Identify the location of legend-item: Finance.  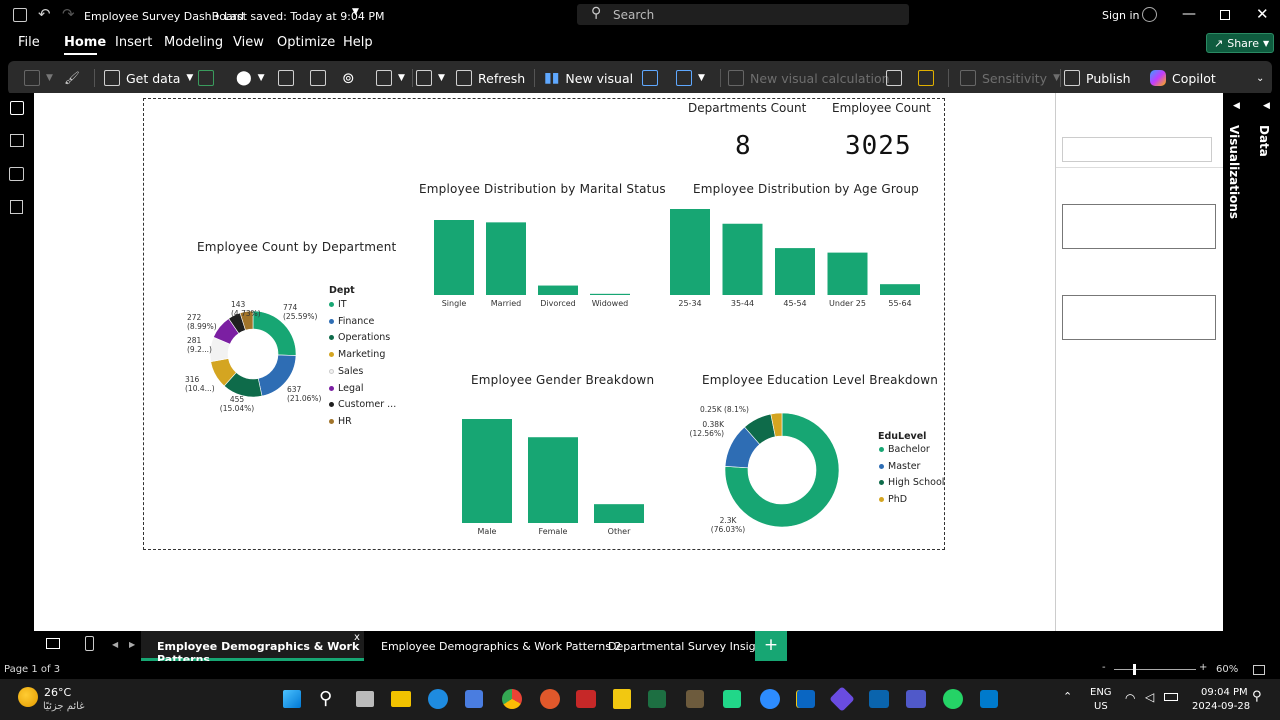
(351, 321).